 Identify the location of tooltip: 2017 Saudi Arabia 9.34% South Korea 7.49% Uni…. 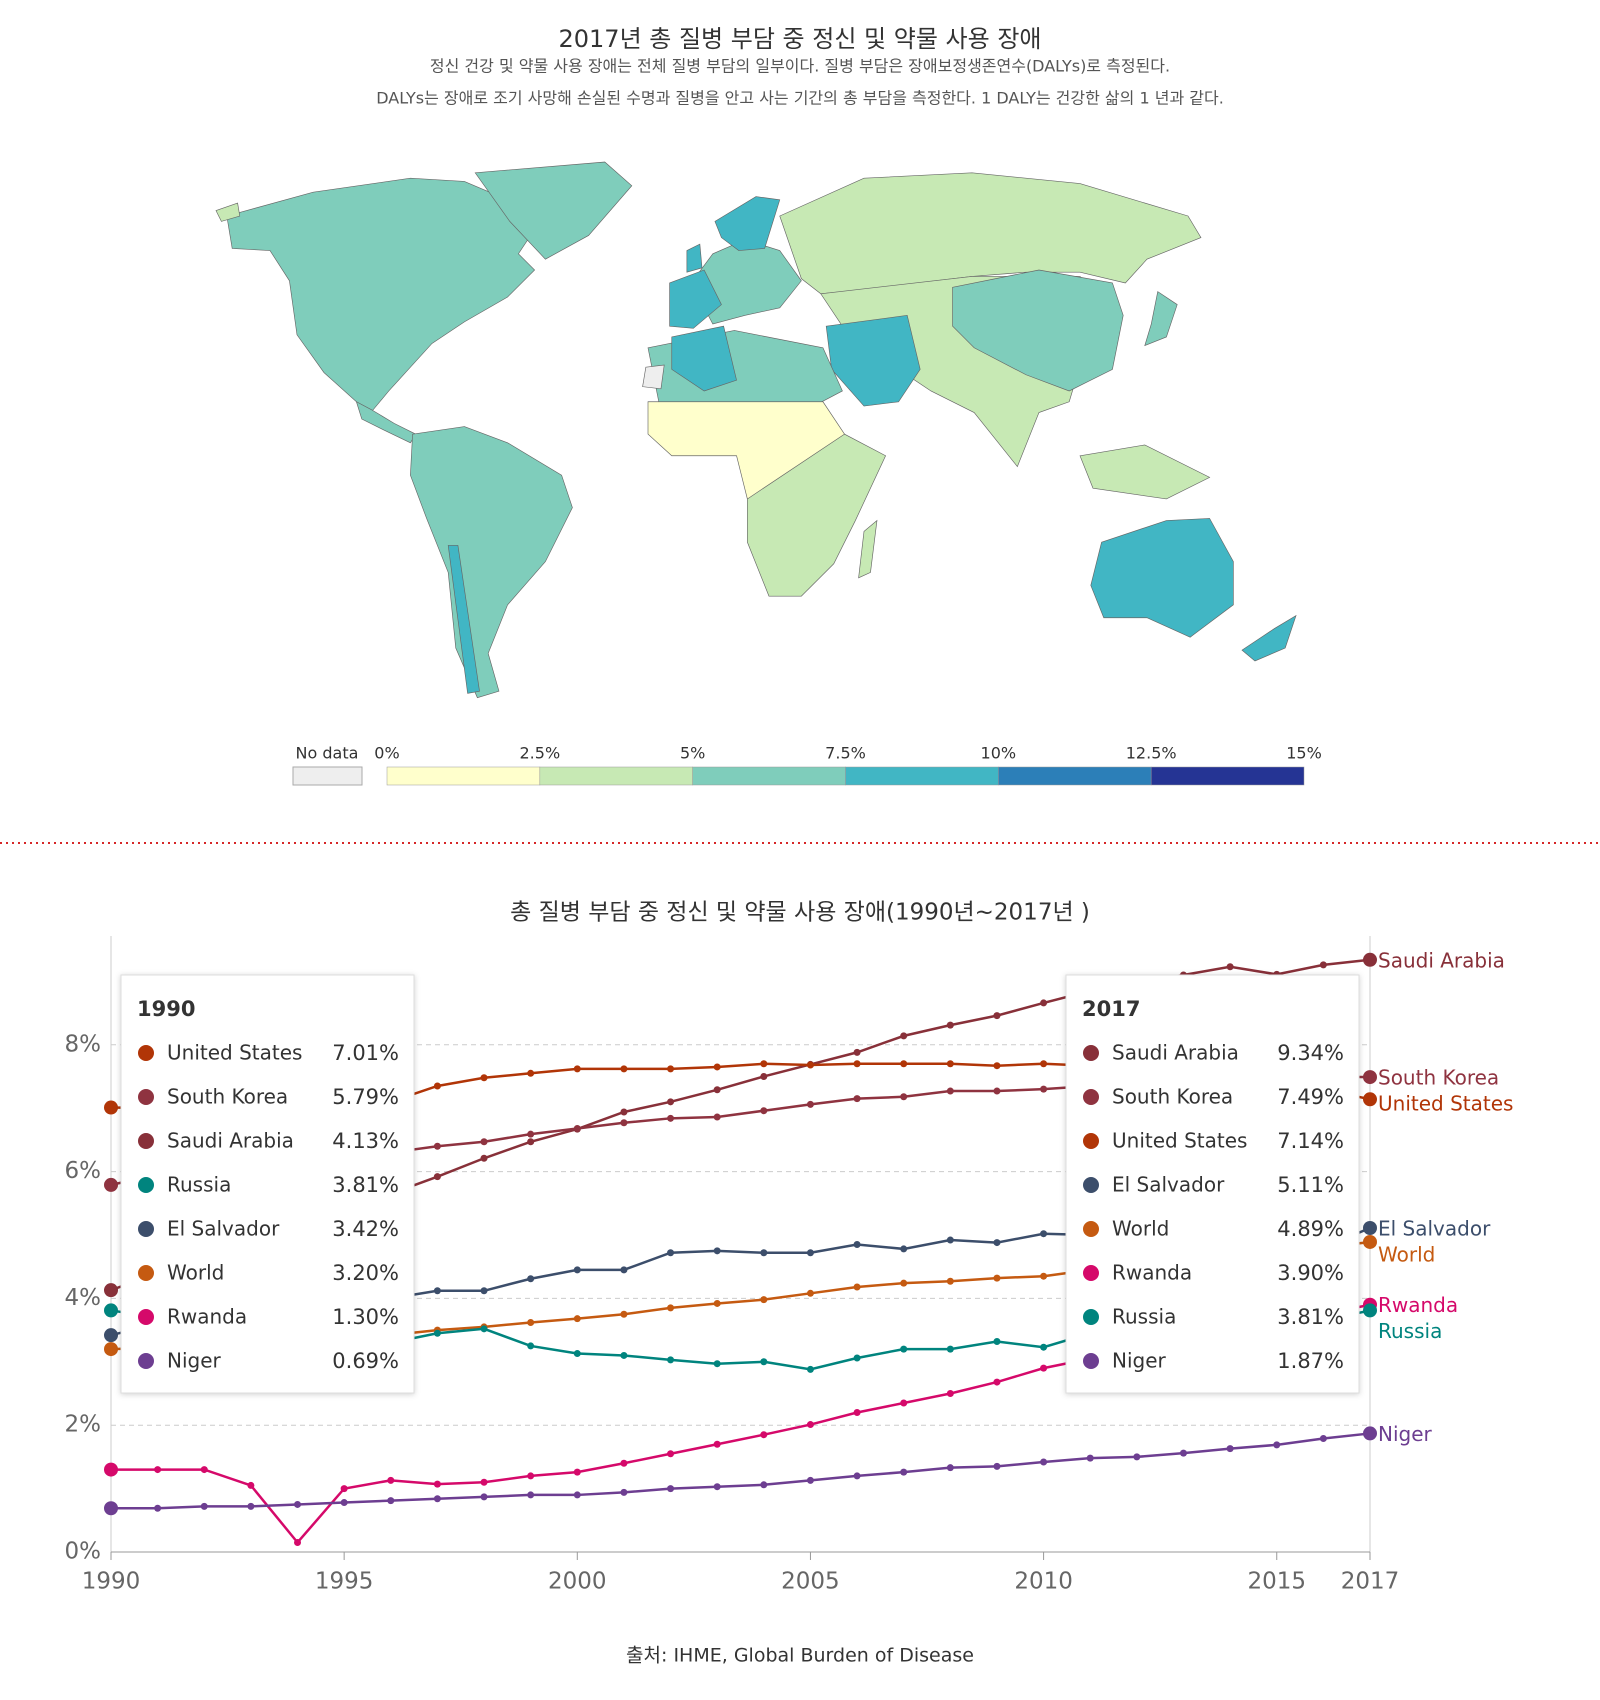
(1212, 1184).